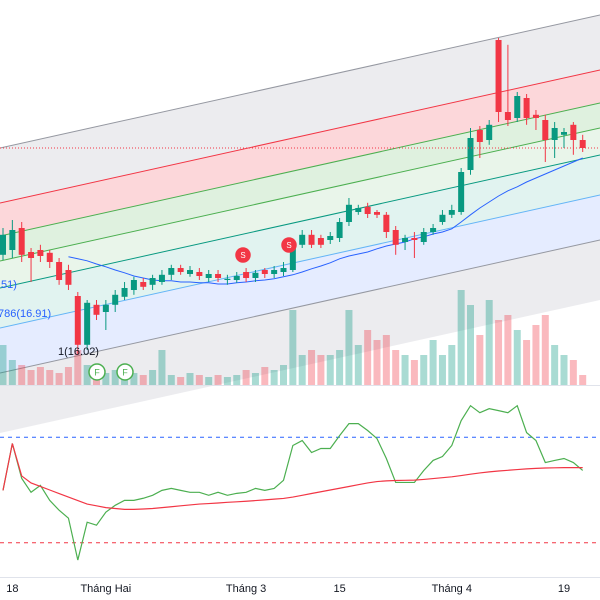  What do you see at coordinates (292, 476) in the screenshot?
I see `oscillator-line` at bounding box center [292, 476].